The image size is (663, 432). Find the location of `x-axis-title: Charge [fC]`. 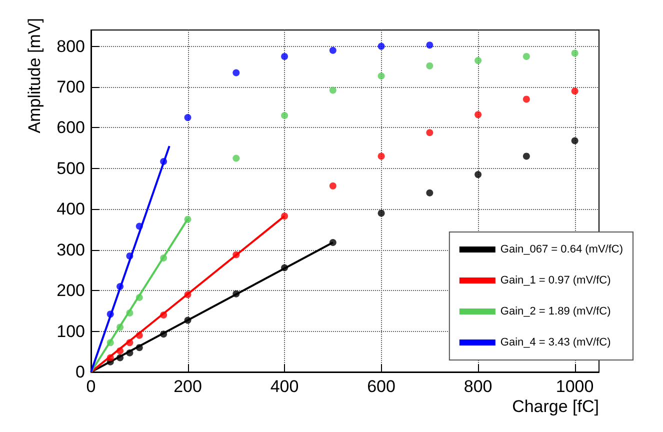

x-axis-title: Charge [fC] is located at coordinates (555, 406).